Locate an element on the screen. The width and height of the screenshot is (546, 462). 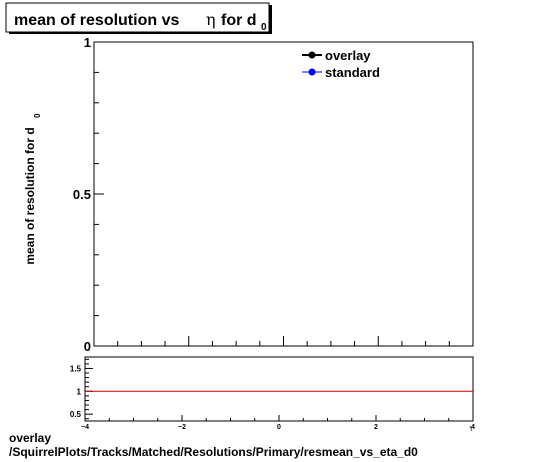
legend-entry-standard: standard is located at coordinates (341, 72).